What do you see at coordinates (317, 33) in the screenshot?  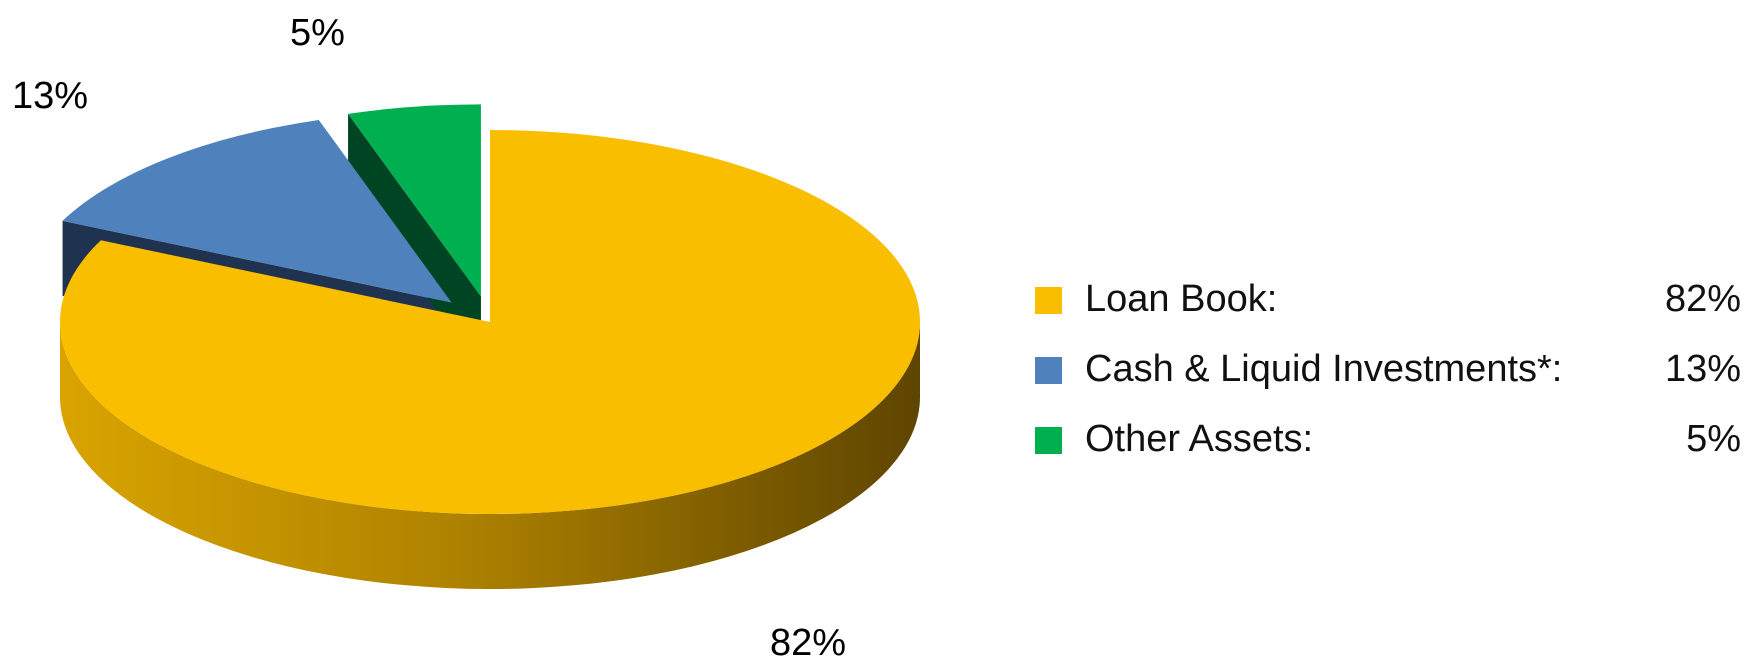 I see `slice-label-other-assets: 5%` at bounding box center [317, 33].